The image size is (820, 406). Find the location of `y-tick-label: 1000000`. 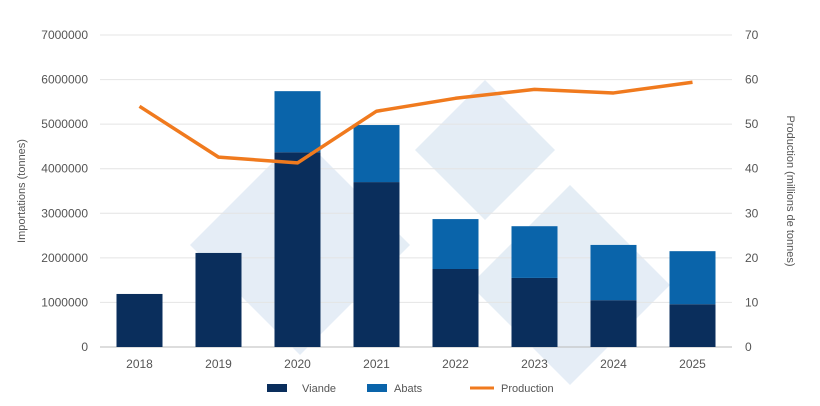

y-tick-label: 1000000 is located at coordinates (64, 302).